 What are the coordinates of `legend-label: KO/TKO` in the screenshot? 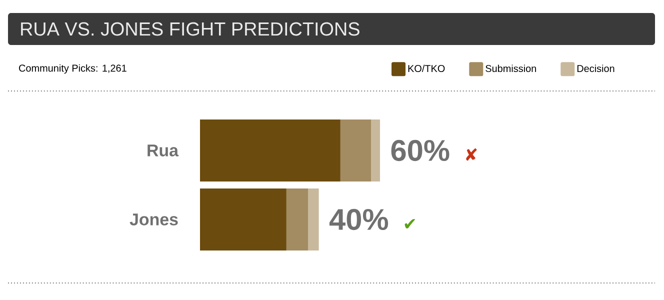 It's located at (426, 68).